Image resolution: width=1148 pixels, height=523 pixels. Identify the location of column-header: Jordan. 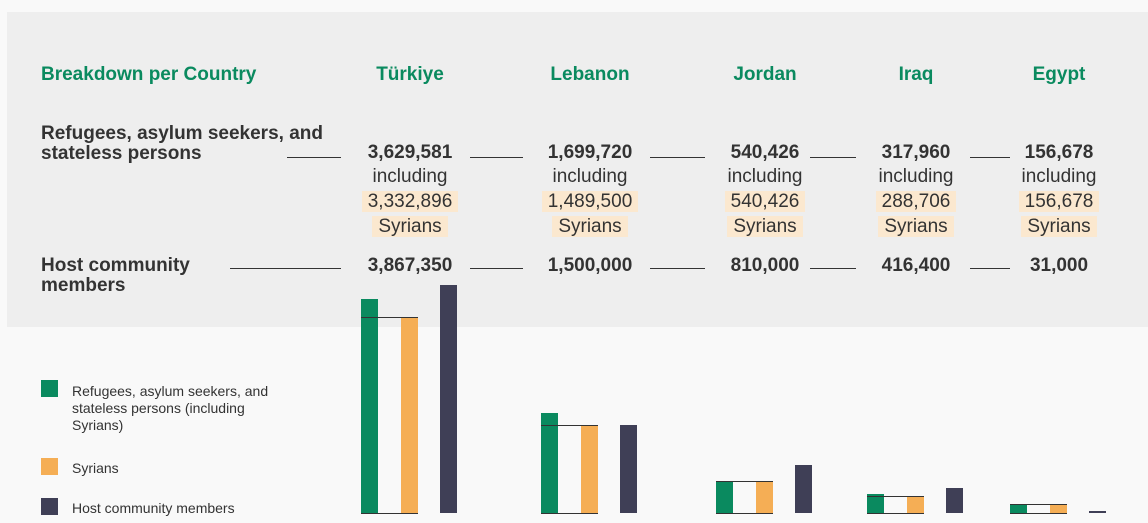
(765, 74).